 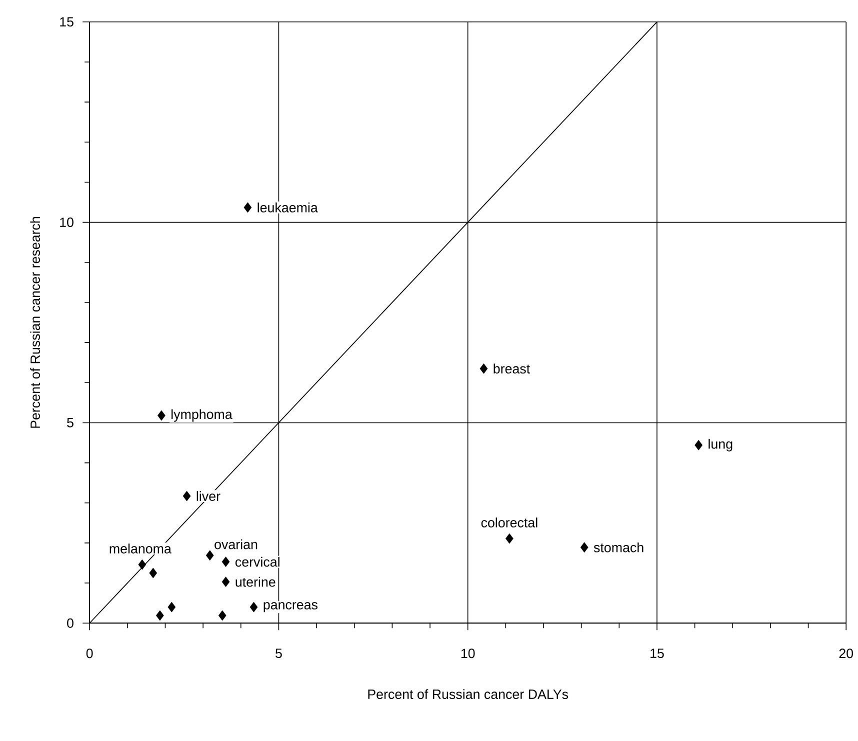 What do you see at coordinates (202, 415) in the screenshot?
I see `annotation: lymphoma` at bounding box center [202, 415].